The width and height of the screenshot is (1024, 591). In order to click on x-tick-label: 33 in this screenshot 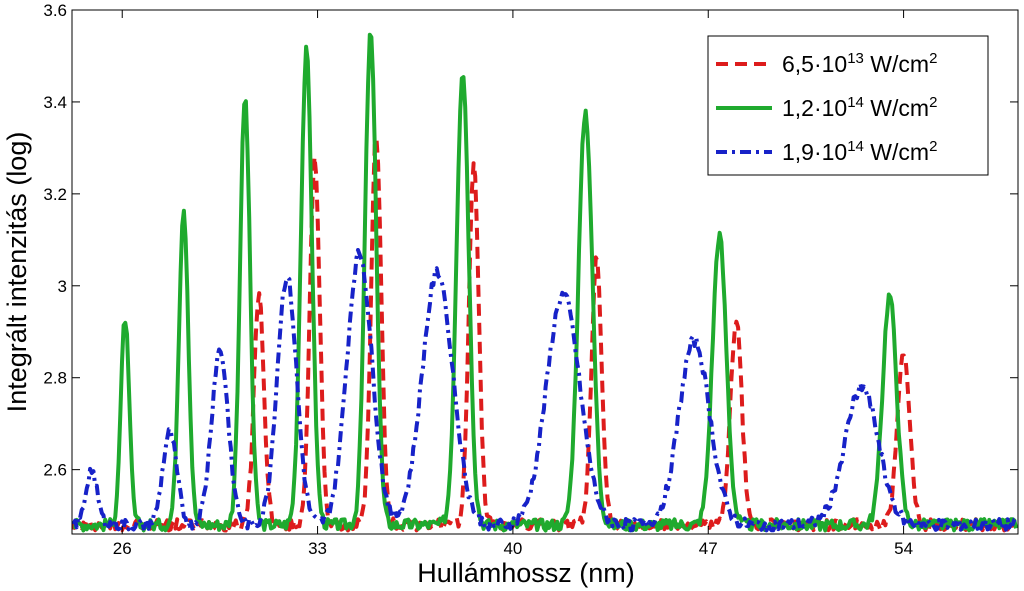, I will do `click(317, 548)`.